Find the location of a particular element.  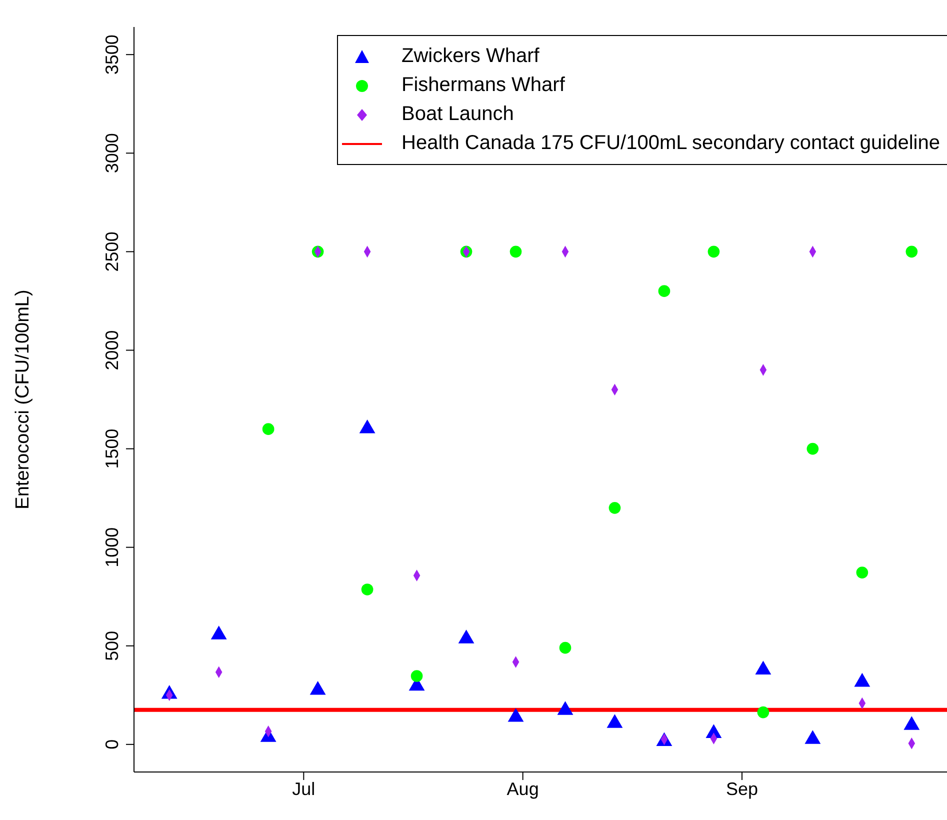

y-tick-label: 3500 is located at coordinates (112, 54).